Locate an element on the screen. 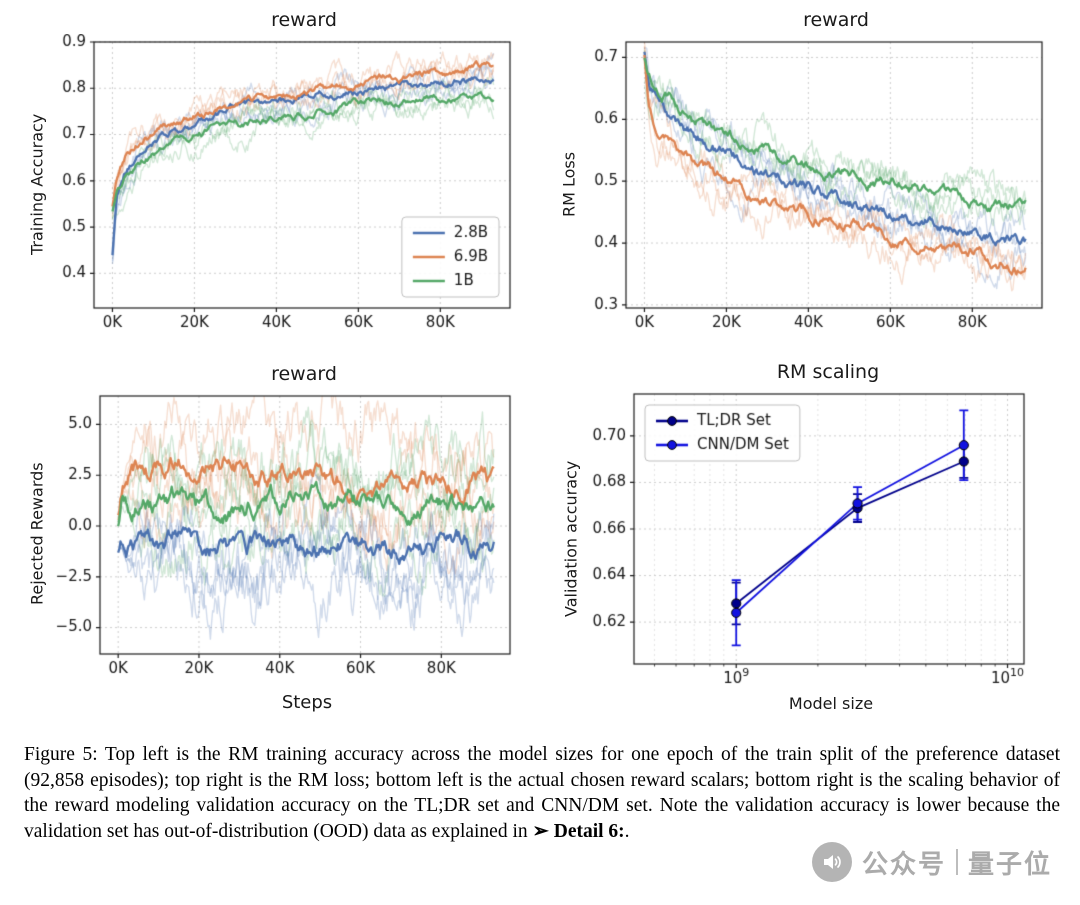 The image size is (1080, 905). rm-loss-plot is located at coordinates (817, 184).